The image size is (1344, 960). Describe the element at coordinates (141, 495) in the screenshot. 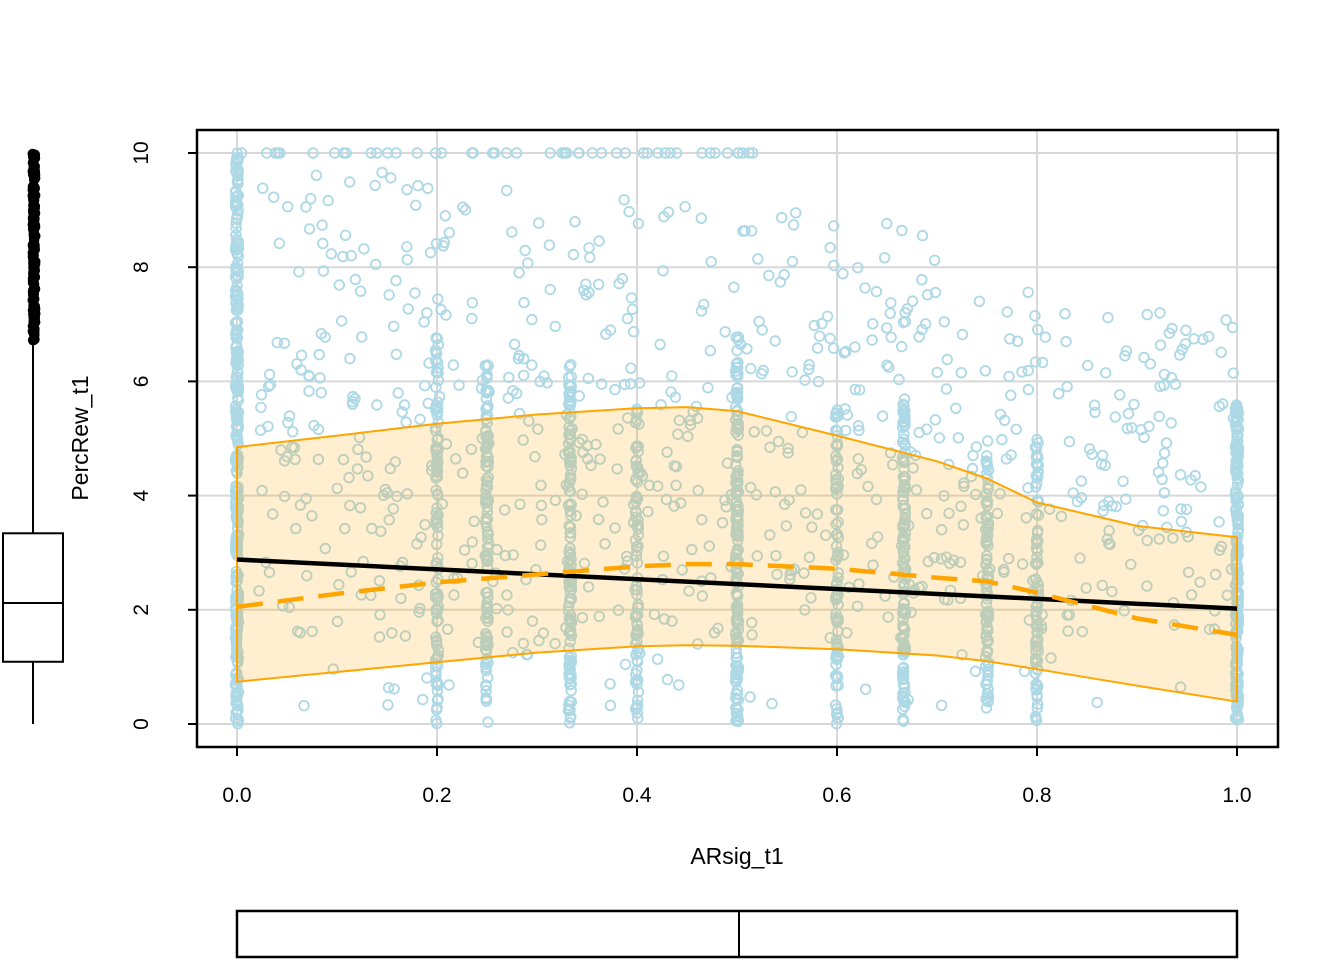

I see `y-tick-label: 4` at that location.